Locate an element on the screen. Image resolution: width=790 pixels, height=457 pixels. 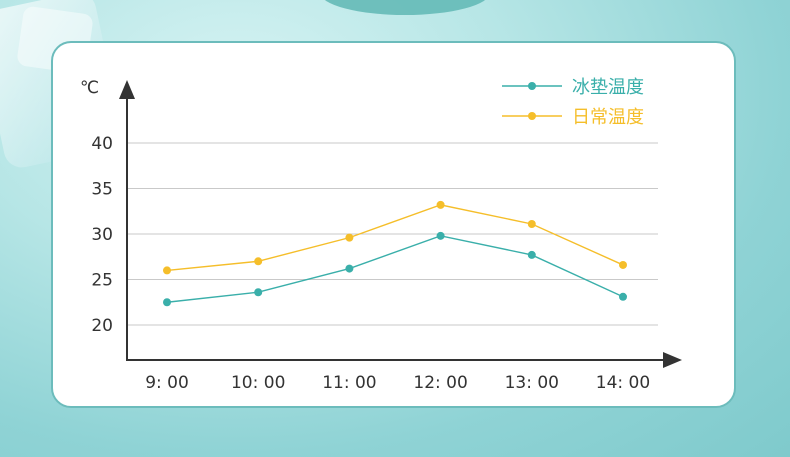
x-tick-labels: 9: 00 10: 00 11: 00 12: 00 13: 00 14: 00 is located at coordinates (397, 383).